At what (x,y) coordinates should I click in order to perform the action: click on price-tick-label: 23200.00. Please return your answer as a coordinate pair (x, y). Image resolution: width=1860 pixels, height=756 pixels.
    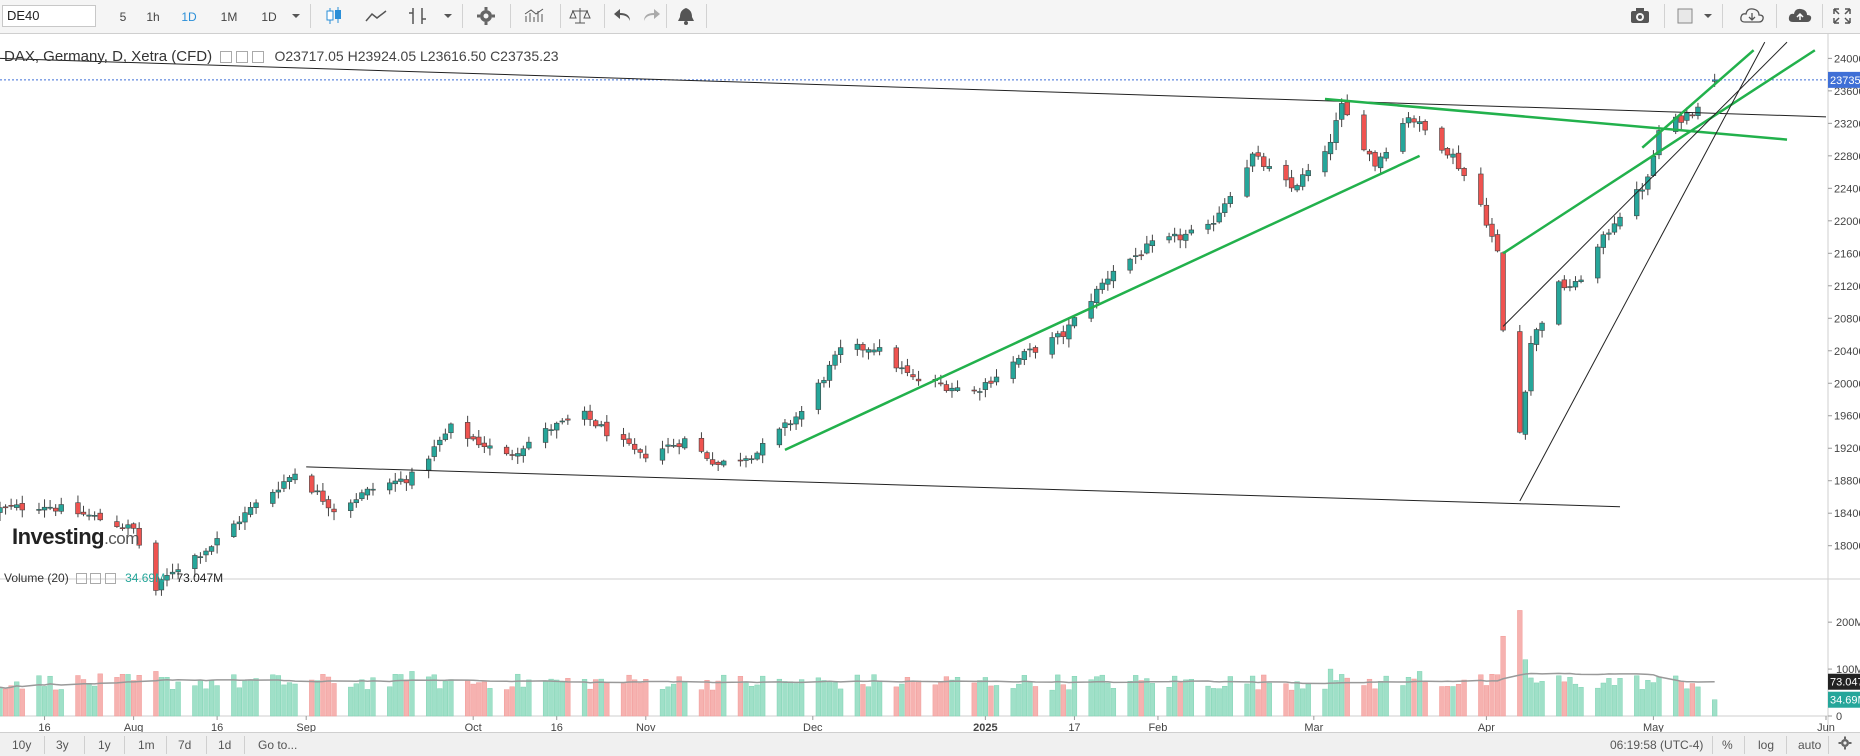
    Looking at the image, I should click on (1847, 124).